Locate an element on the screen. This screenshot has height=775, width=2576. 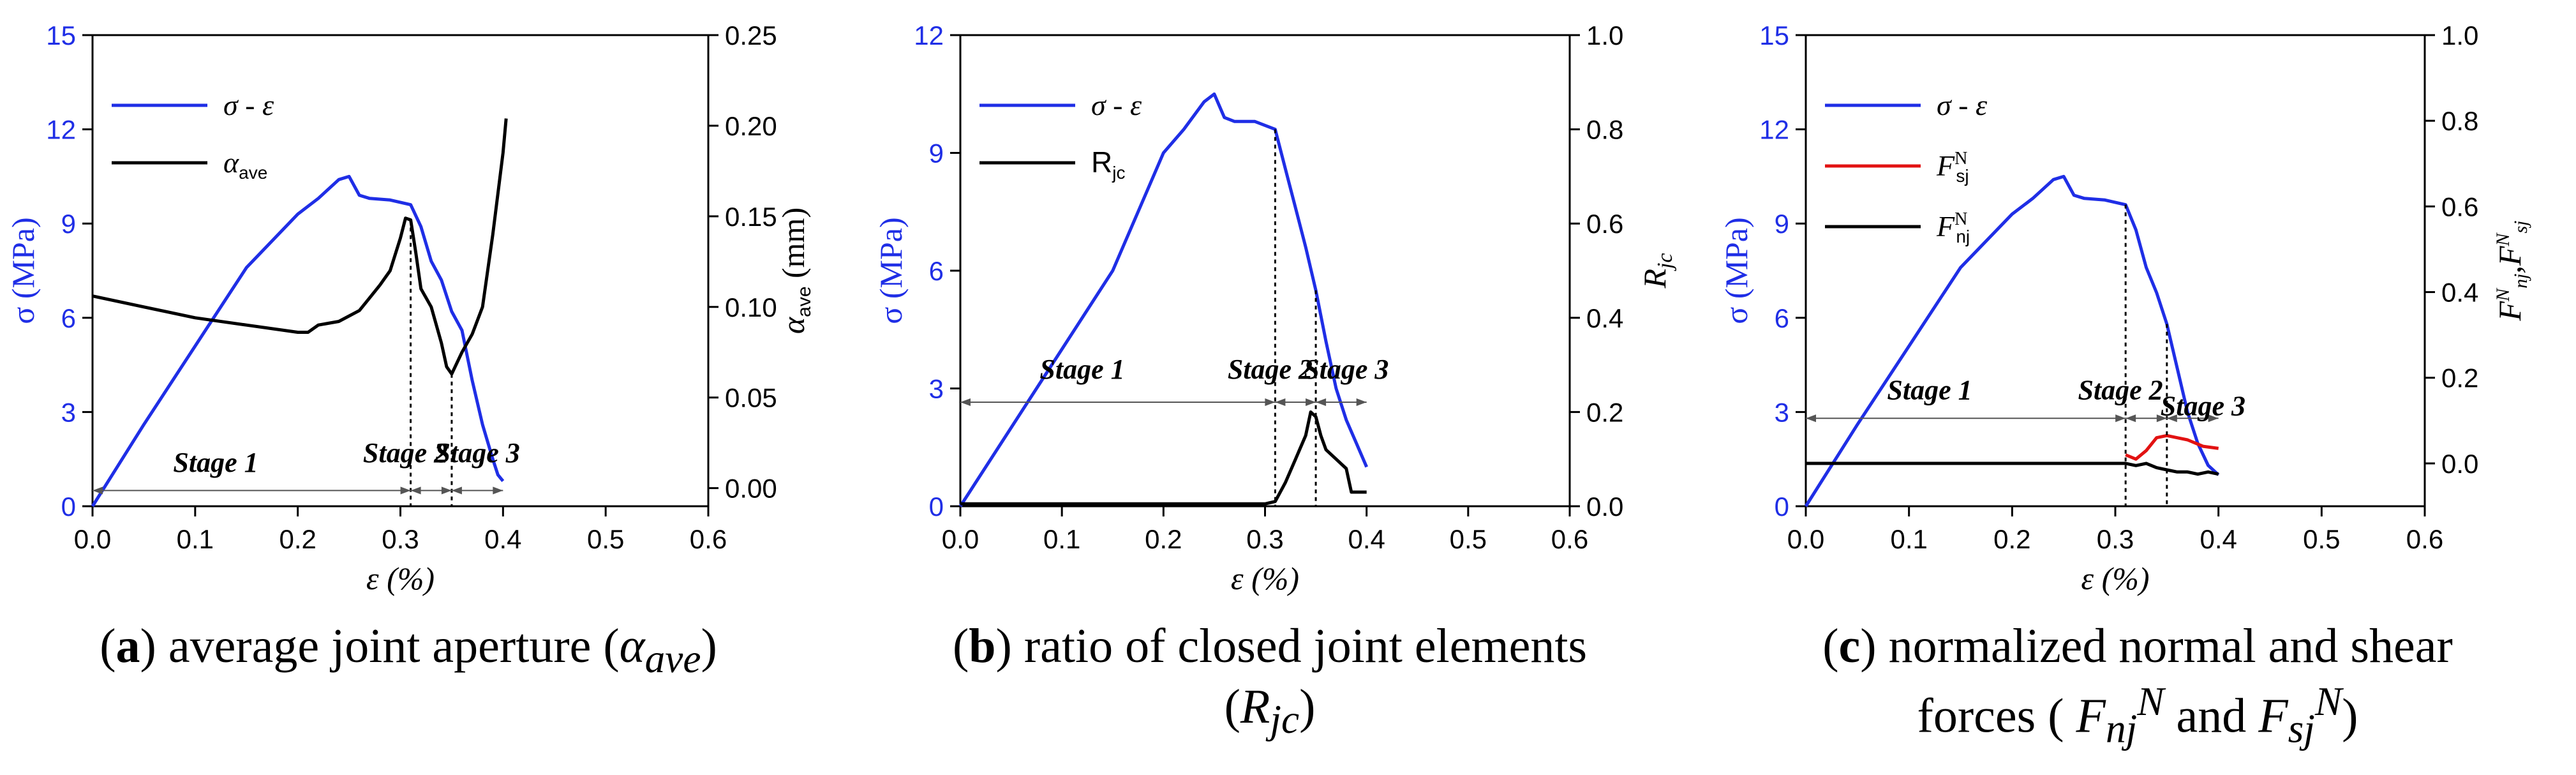
y-right-tick-label: 0.20 is located at coordinates (751, 126).